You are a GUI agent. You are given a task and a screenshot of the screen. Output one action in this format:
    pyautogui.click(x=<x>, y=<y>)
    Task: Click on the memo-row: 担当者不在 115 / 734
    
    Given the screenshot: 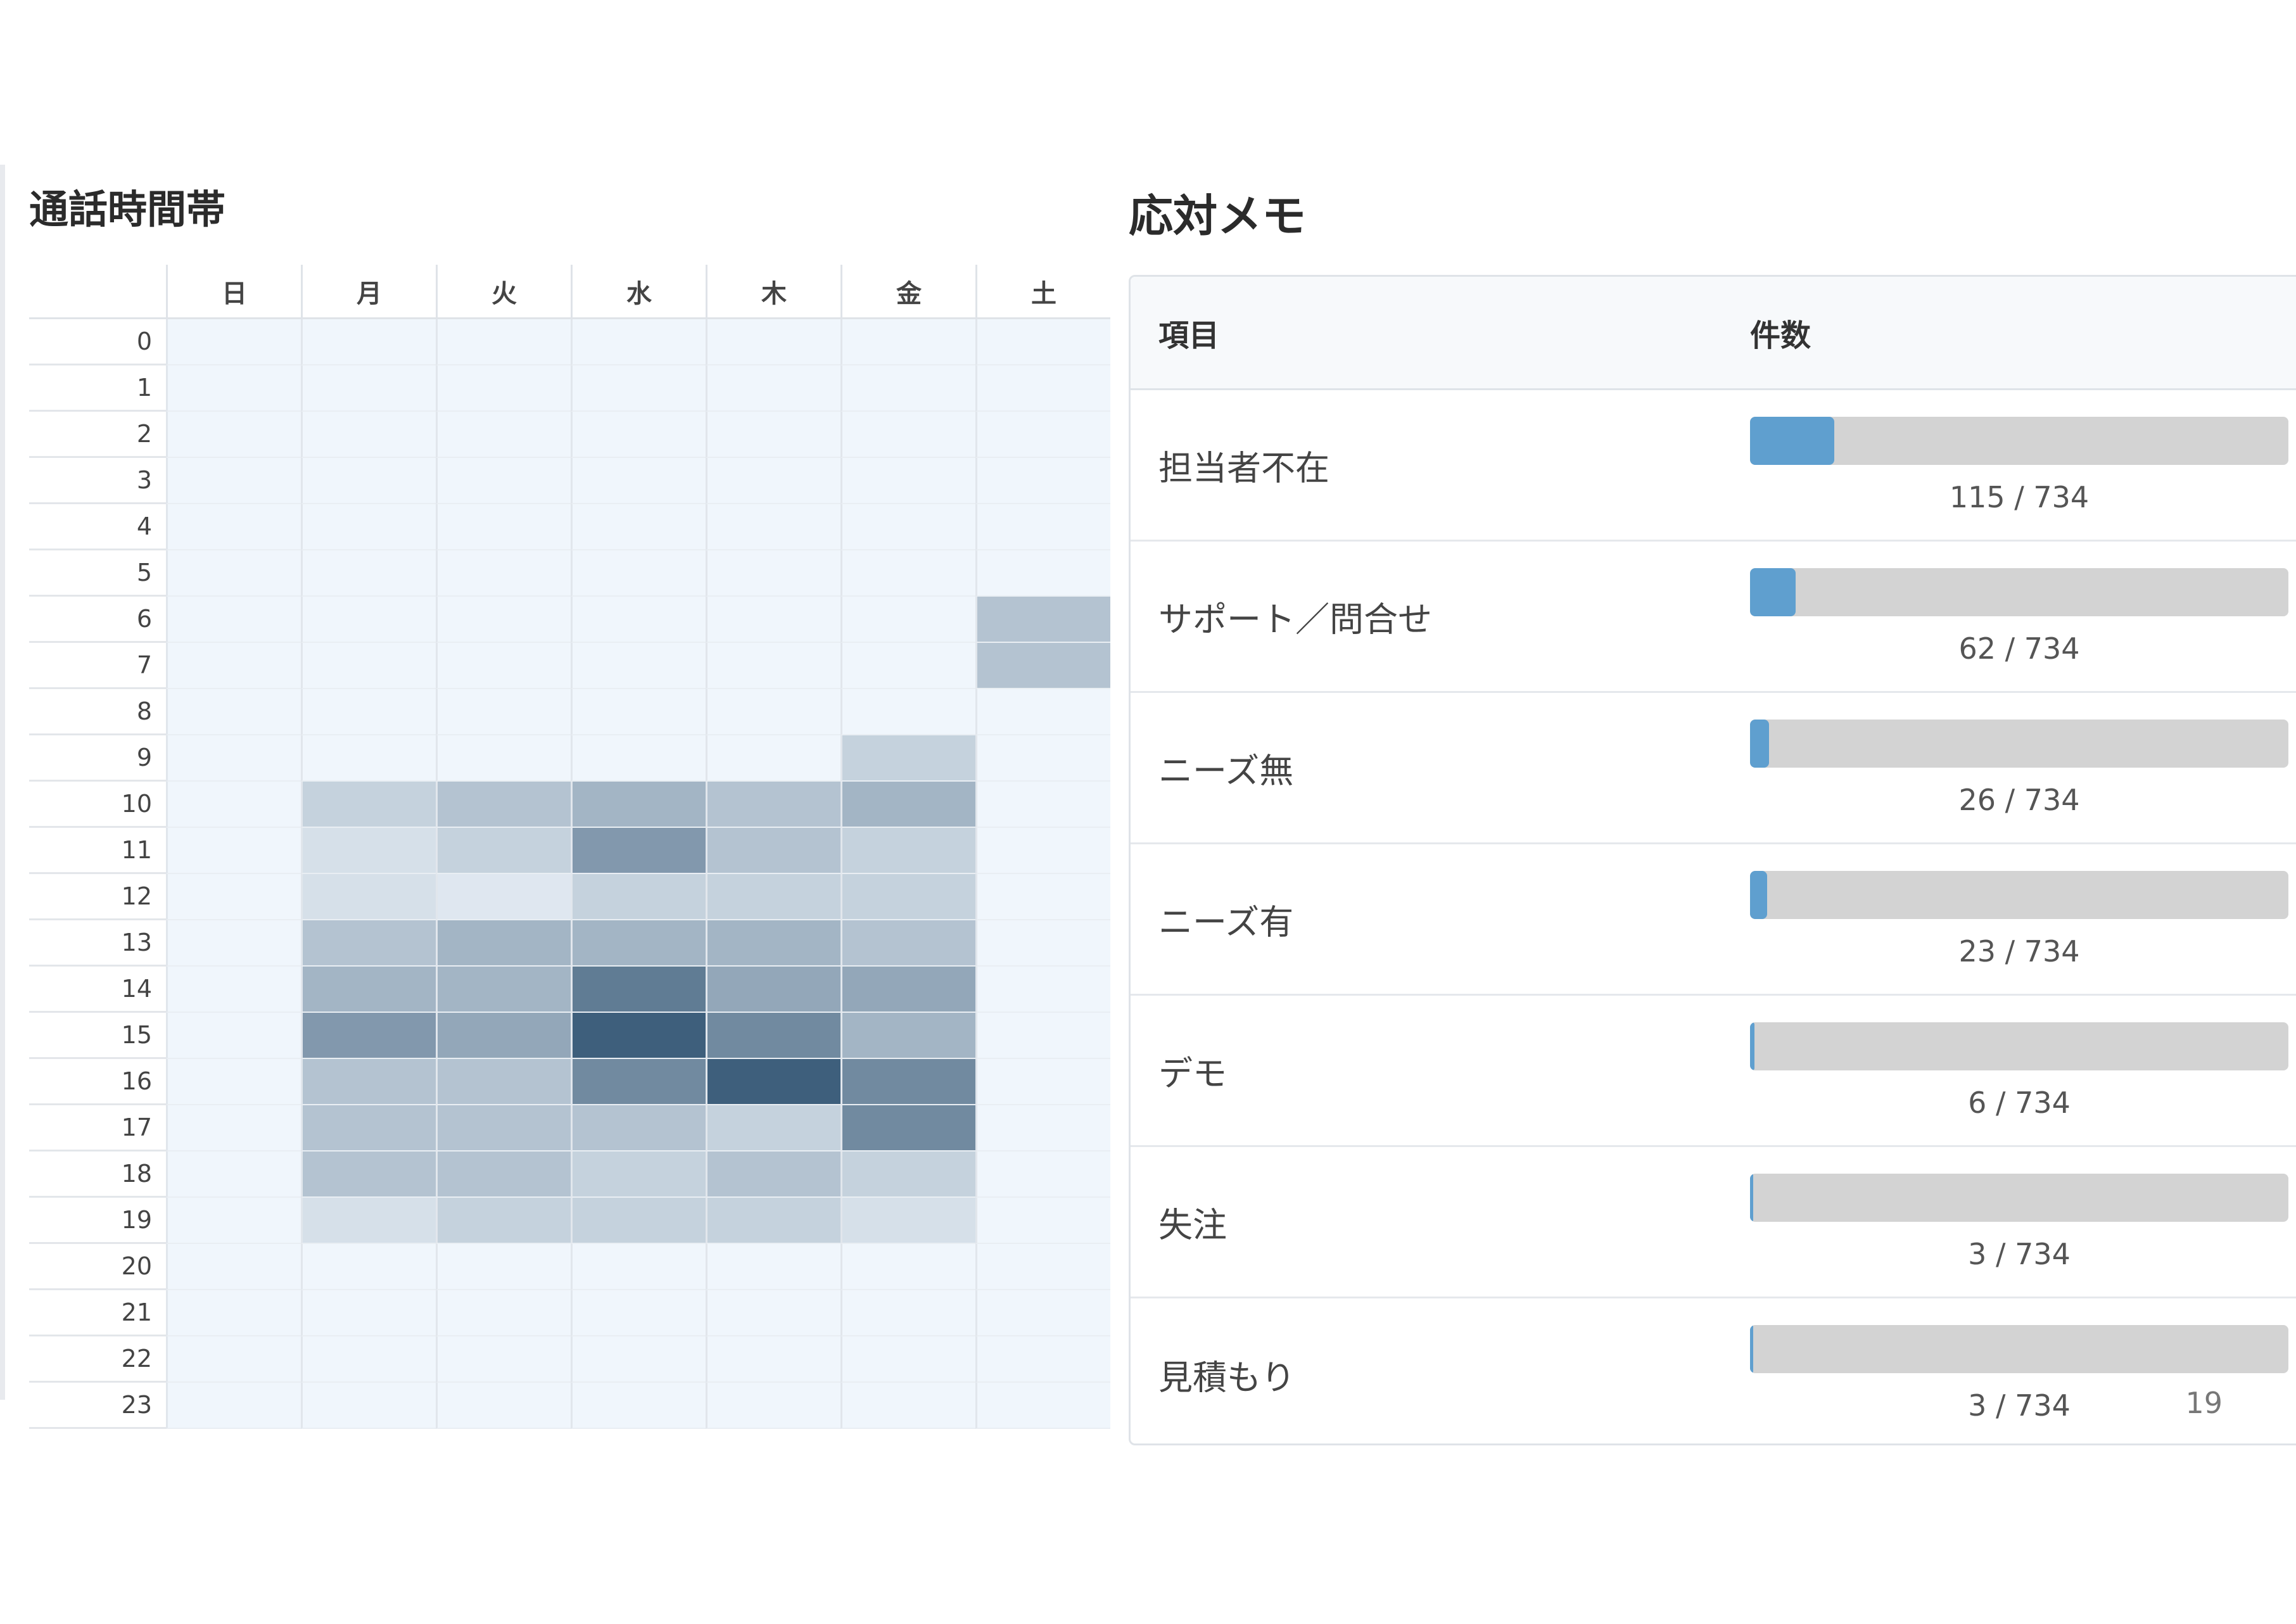 What is the action you would take?
    pyautogui.click(x=1714, y=466)
    